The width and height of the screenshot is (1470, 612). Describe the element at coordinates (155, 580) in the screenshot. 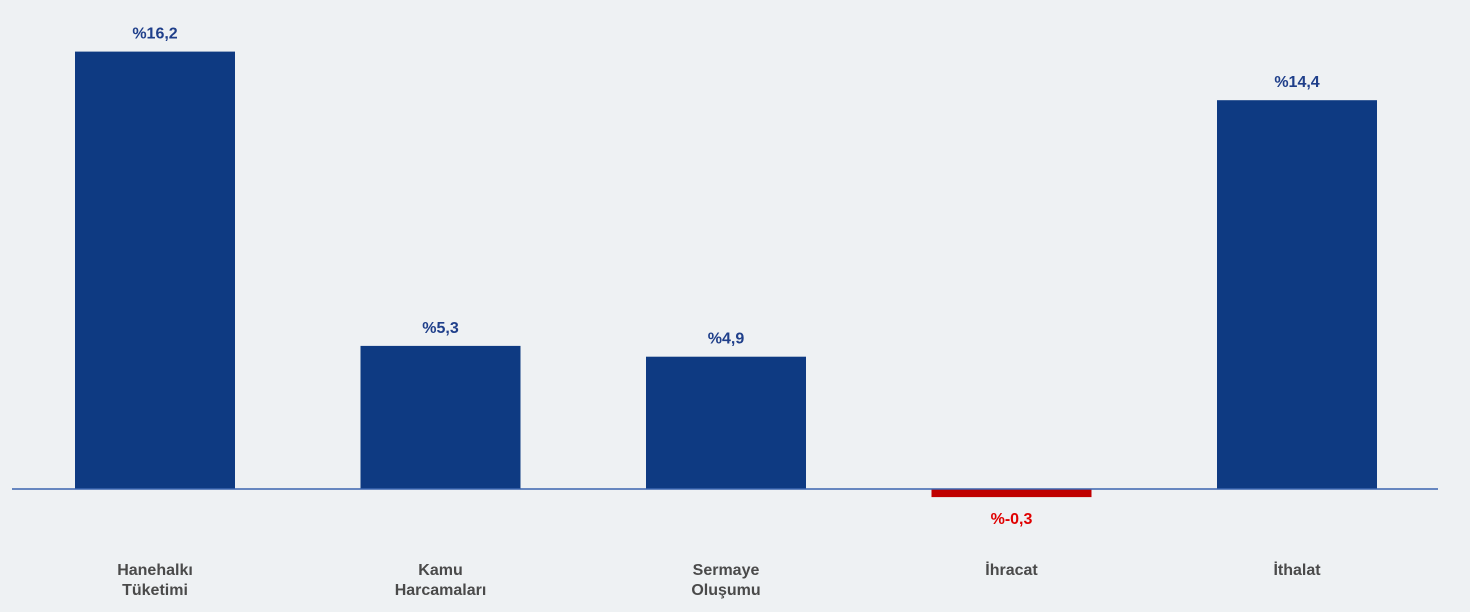

I see `category-label-0: Hanehalkı Tüketimi` at that location.